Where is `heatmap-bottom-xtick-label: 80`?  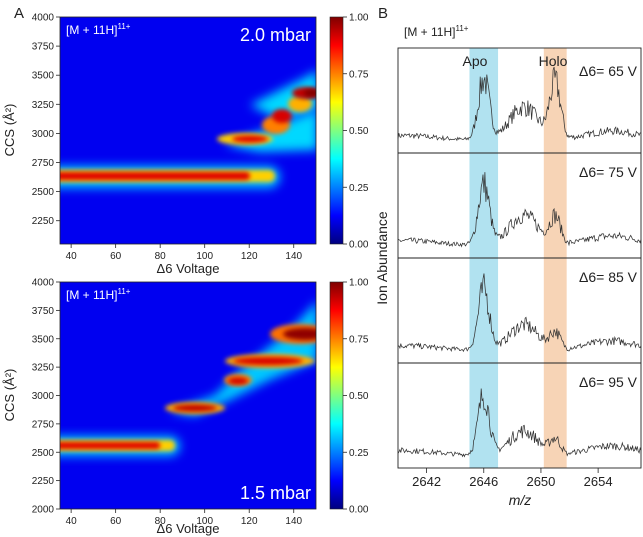 heatmap-bottom-xtick-label: 80 is located at coordinates (161, 521).